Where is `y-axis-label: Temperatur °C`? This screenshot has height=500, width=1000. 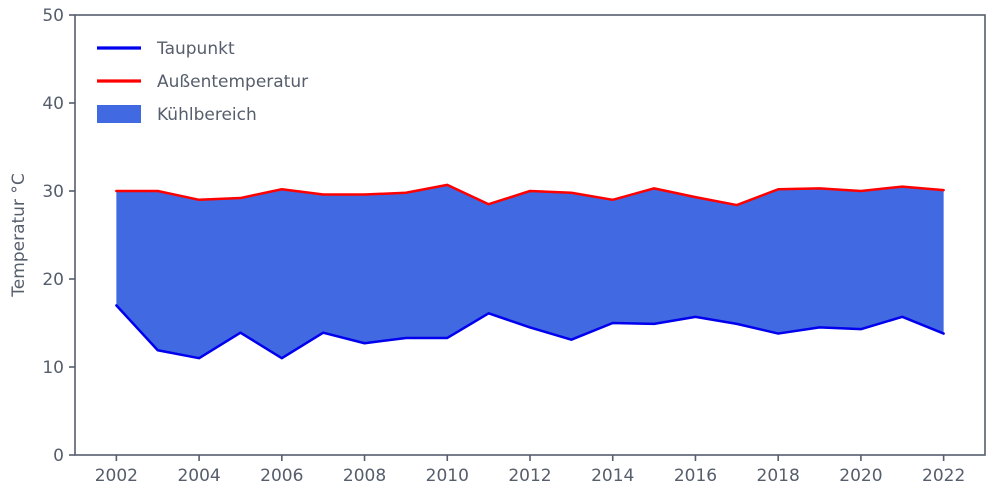 y-axis-label: Temperatur °C is located at coordinates (19, 235).